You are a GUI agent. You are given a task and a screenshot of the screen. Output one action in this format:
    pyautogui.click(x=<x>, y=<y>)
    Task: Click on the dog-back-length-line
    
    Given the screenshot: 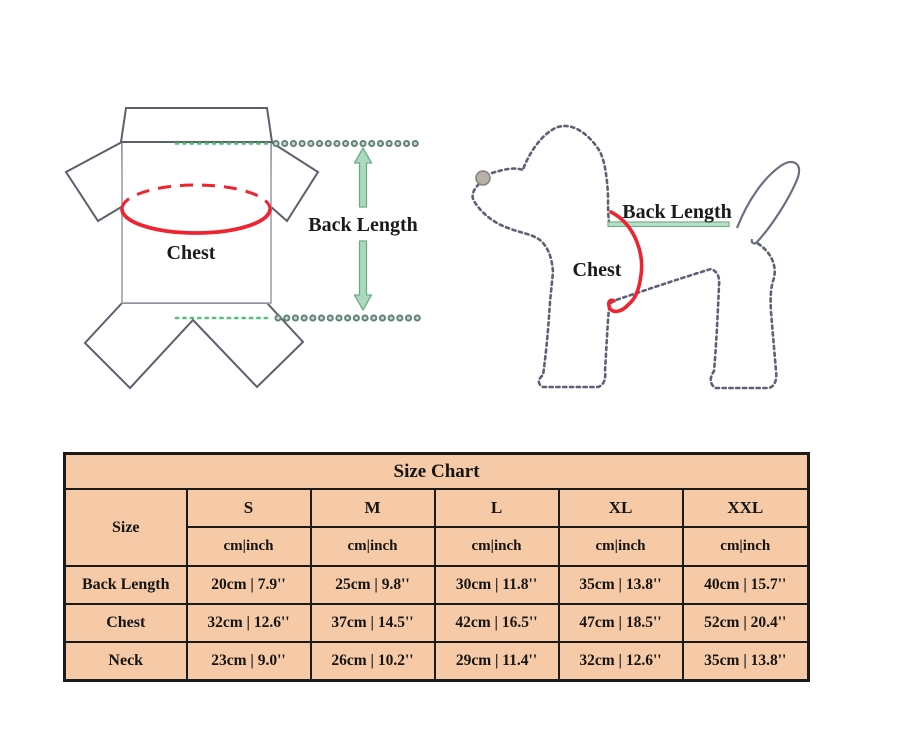 What is the action you would take?
    pyautogui.click(x=668, y=224)
    